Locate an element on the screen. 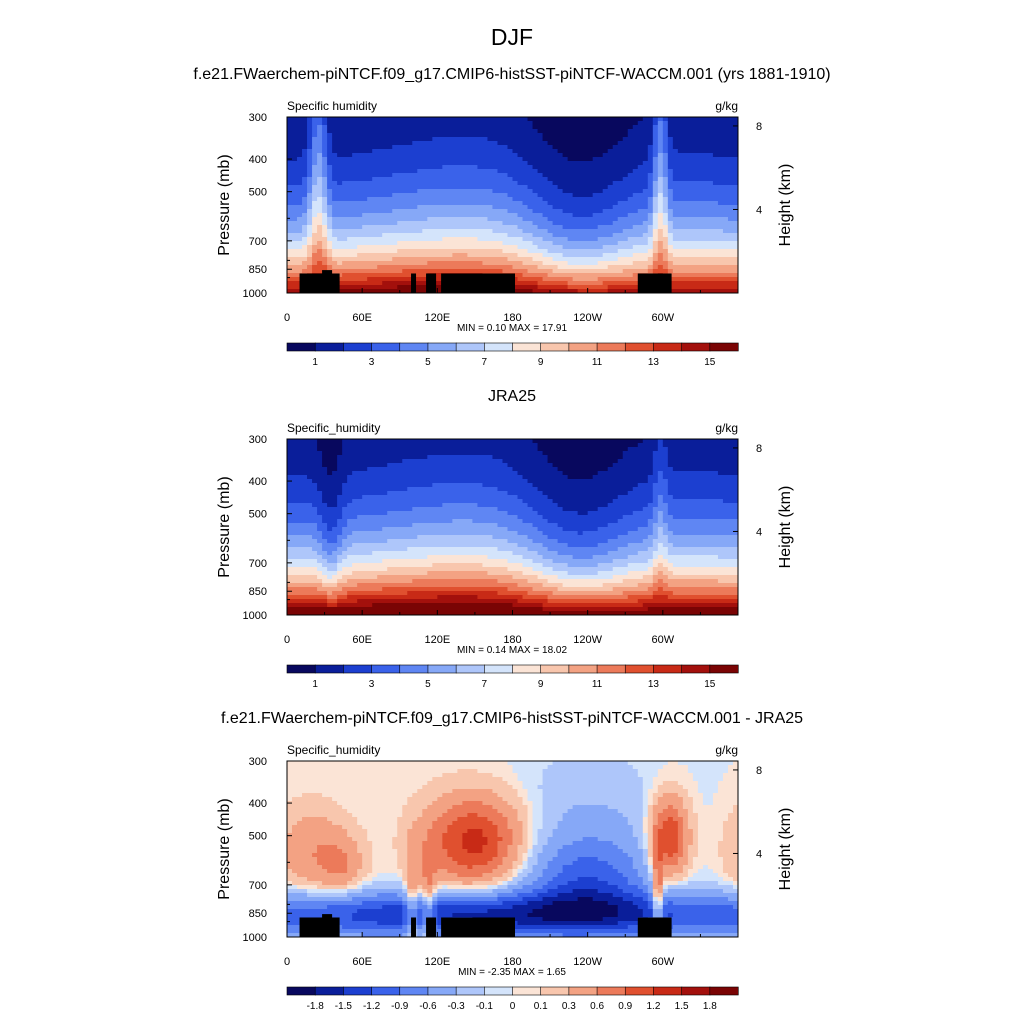  y-tick-label: 500 is located at coordinates (258, 193).